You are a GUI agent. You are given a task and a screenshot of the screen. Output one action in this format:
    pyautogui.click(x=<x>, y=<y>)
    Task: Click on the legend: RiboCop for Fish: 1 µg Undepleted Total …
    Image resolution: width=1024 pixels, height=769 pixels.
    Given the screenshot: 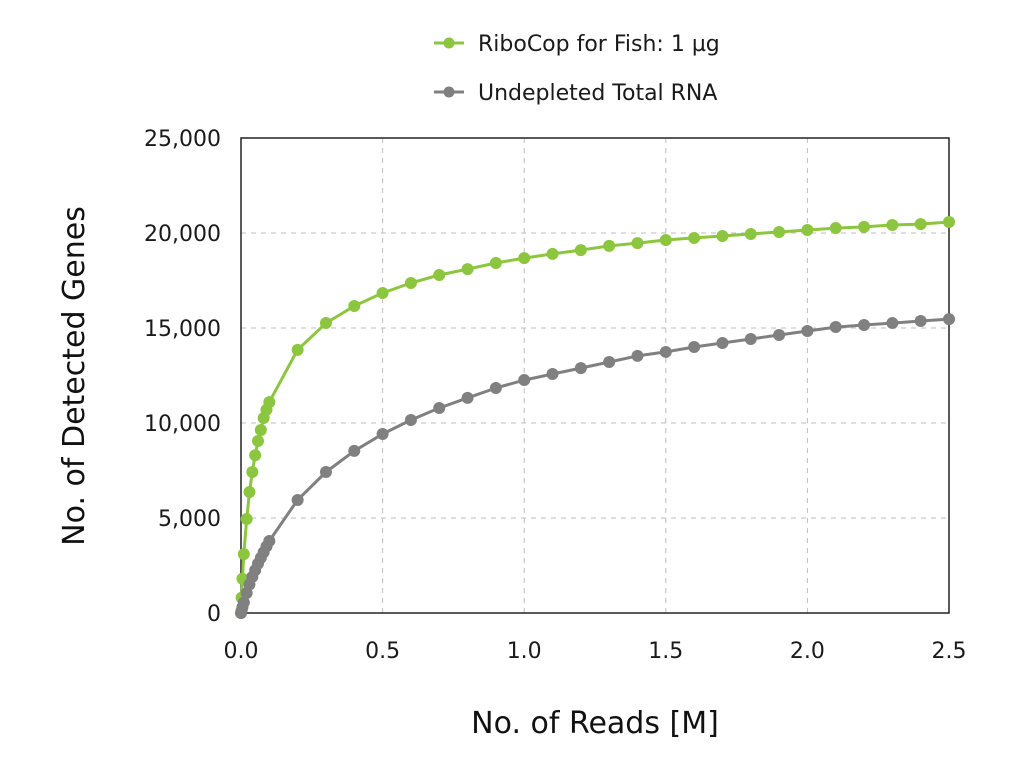 What is the action you would take?
    pyautogui.click(x=577, y=69)
    